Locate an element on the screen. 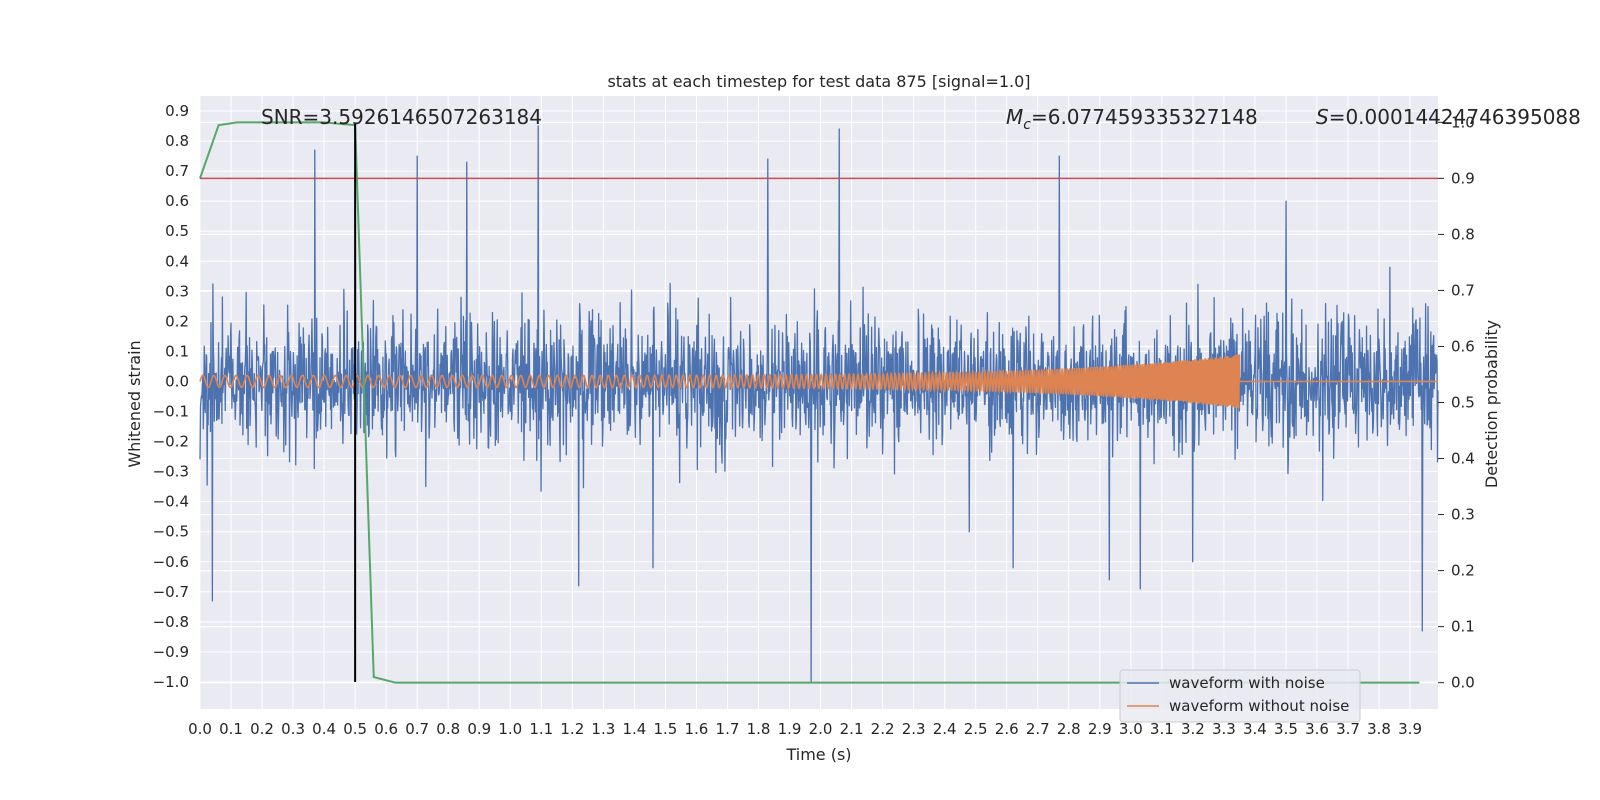 This screenshot has height=800, width=1600. y-left-tick-label: −0.6 is located at coordinates (171, 562).